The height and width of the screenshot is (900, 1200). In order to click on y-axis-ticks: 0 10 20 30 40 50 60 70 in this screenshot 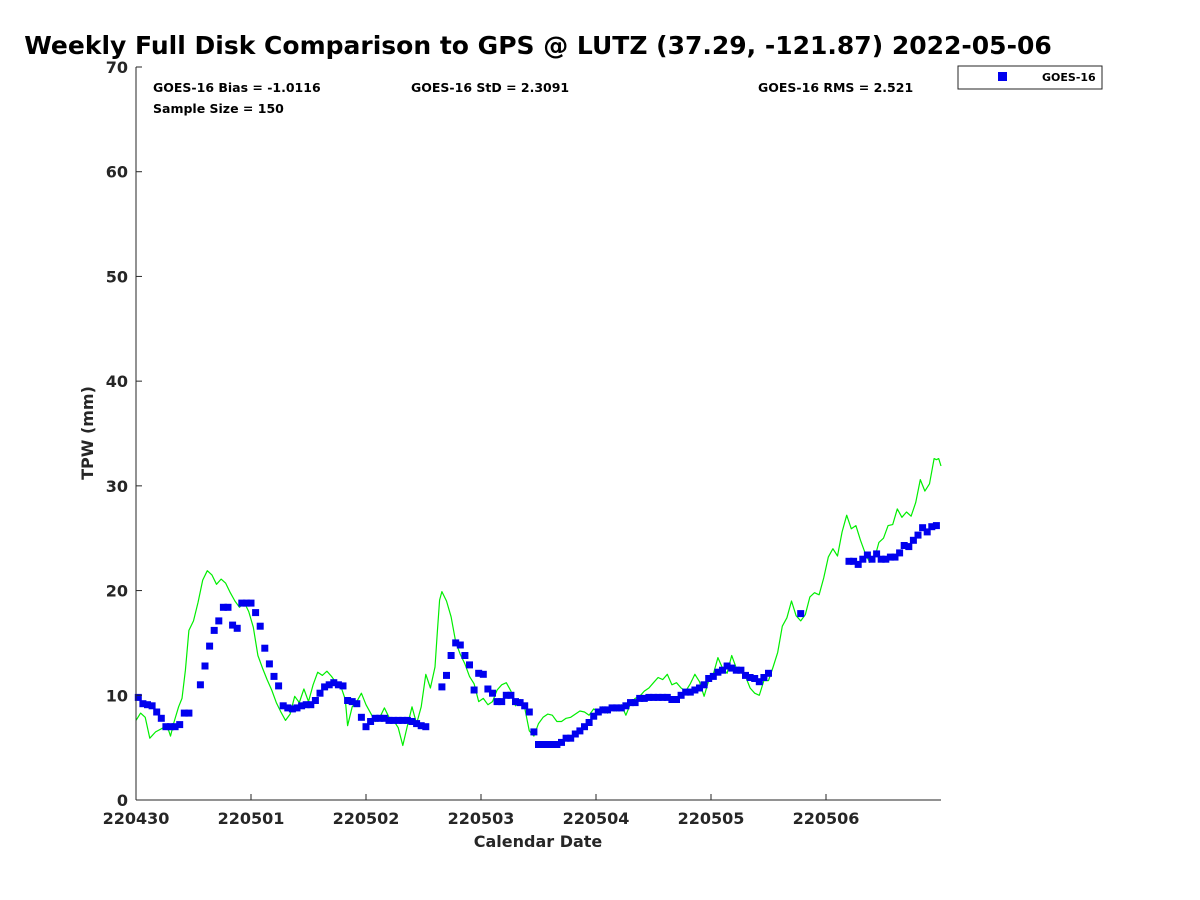, I will do `click(124, 434)`.